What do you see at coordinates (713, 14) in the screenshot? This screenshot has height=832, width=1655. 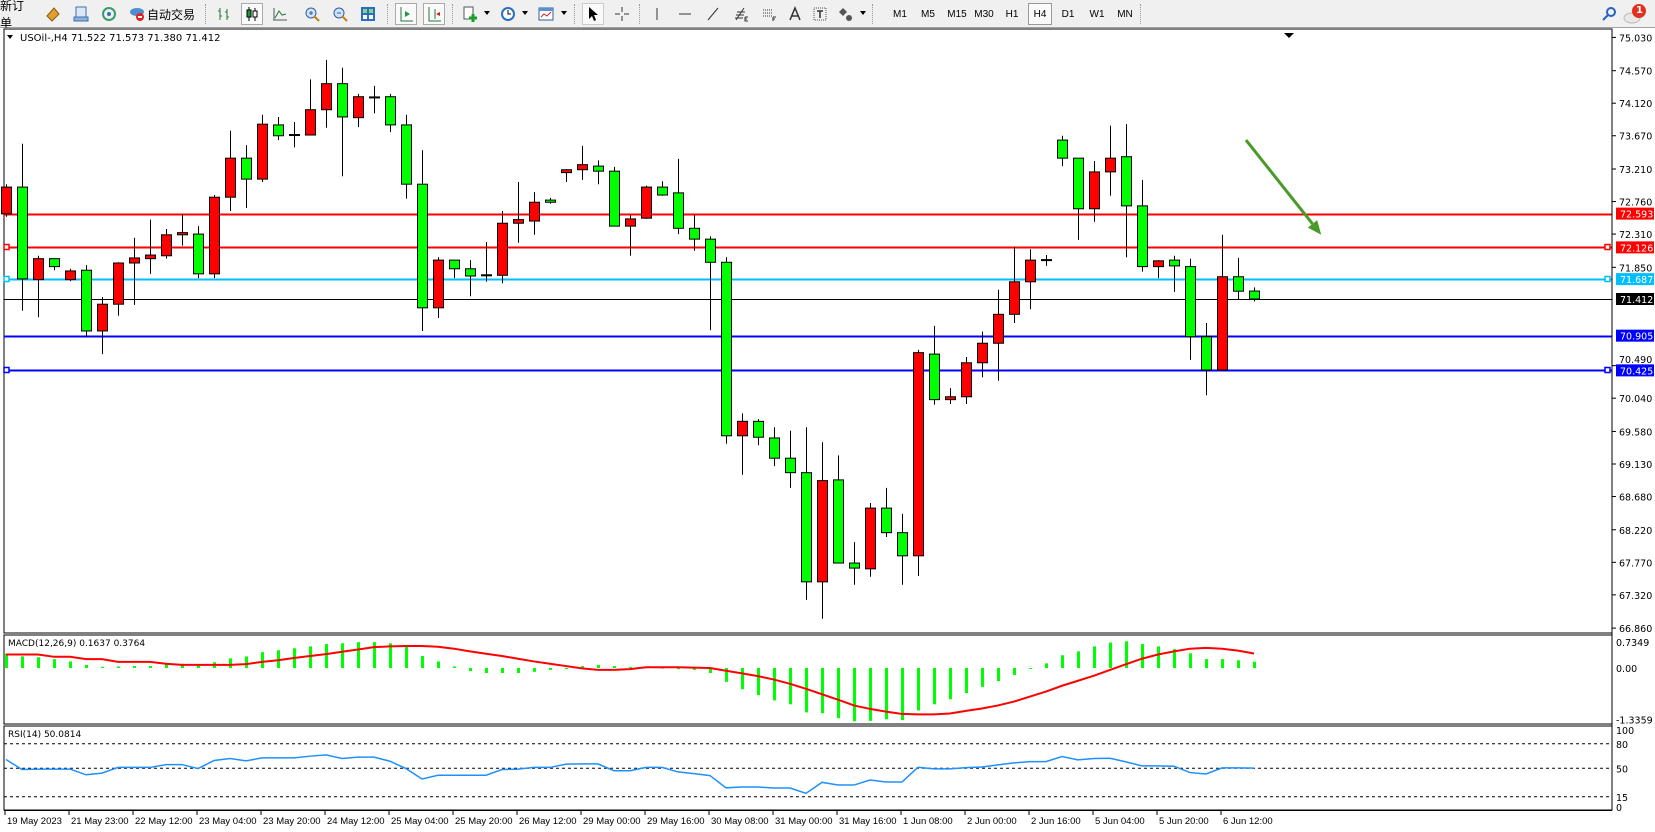 I see `trendline-icon` at bounding box center [713, 14].